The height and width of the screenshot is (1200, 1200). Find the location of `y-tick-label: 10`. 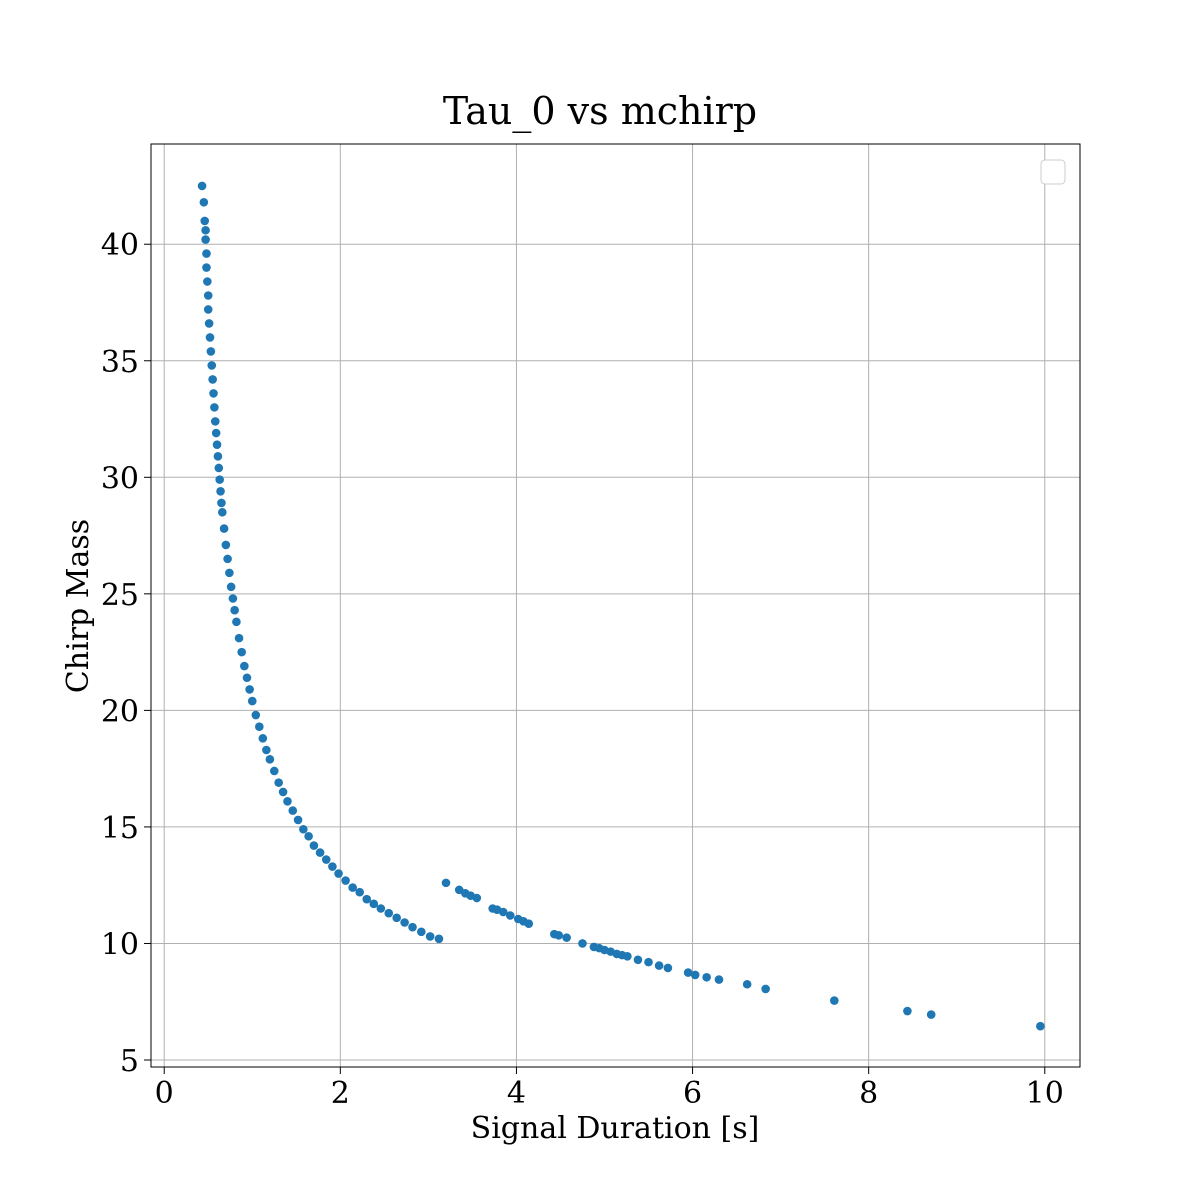

y-tick-label: 10 is located at coordinates (120, 944).